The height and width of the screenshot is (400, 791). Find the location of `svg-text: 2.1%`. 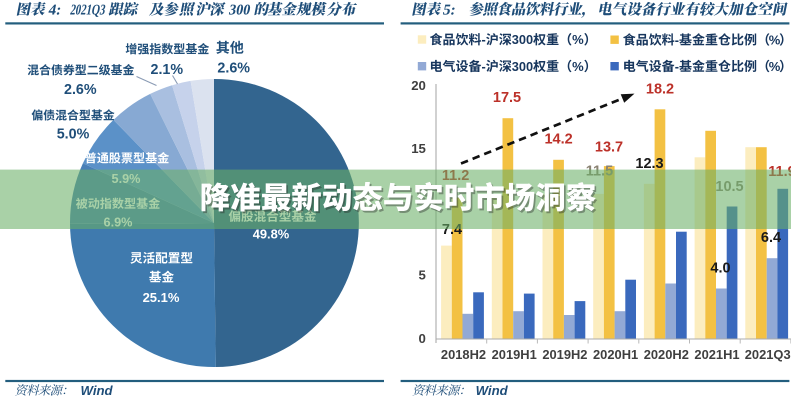

svg-text: 2.1% is located at coordinates (167, 70).